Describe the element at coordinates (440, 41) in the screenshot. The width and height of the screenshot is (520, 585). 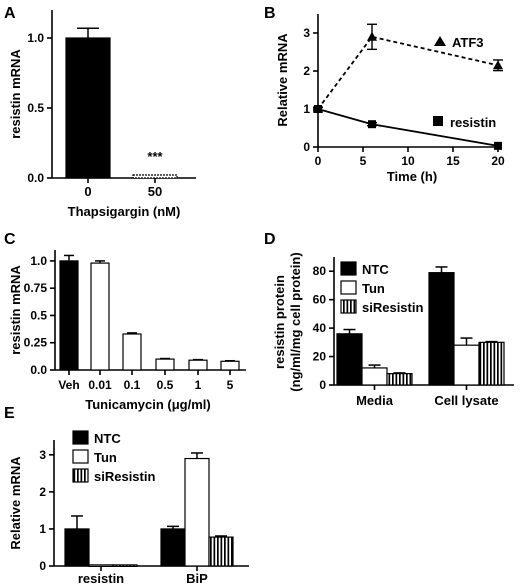
I see `legend-marker-atf3` at that location.